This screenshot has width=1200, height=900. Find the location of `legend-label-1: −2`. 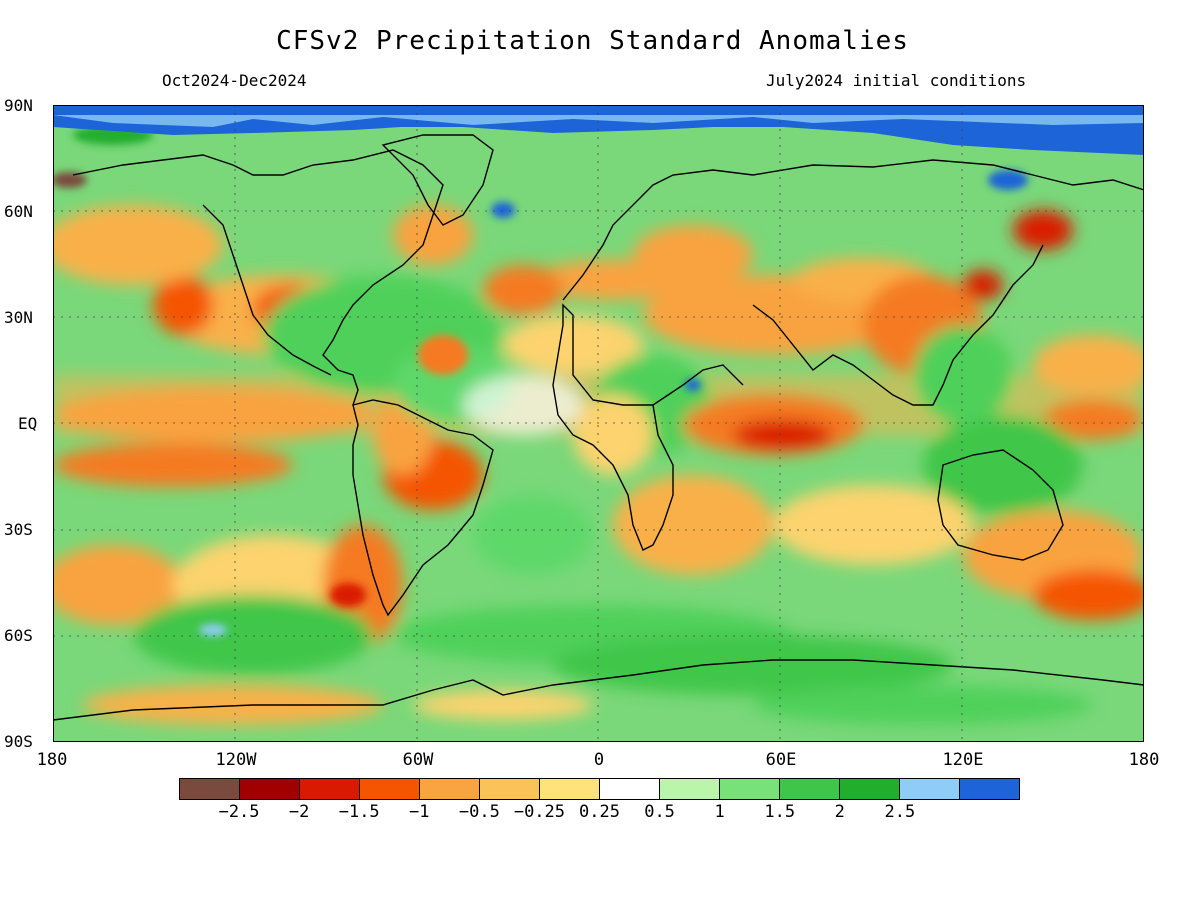

legend-label-1: −2 is located at coordinates (299, 812).